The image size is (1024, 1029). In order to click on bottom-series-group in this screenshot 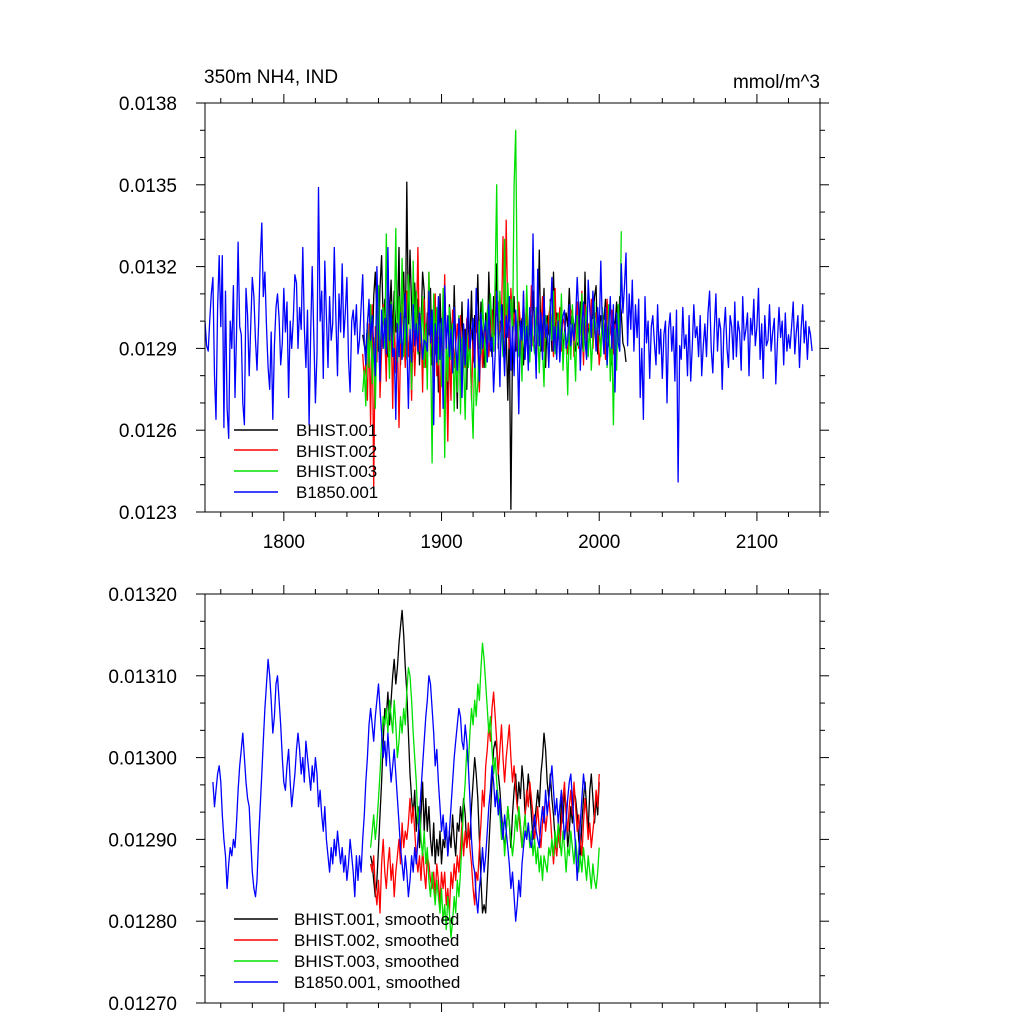, I will do `click(406, 774)`.